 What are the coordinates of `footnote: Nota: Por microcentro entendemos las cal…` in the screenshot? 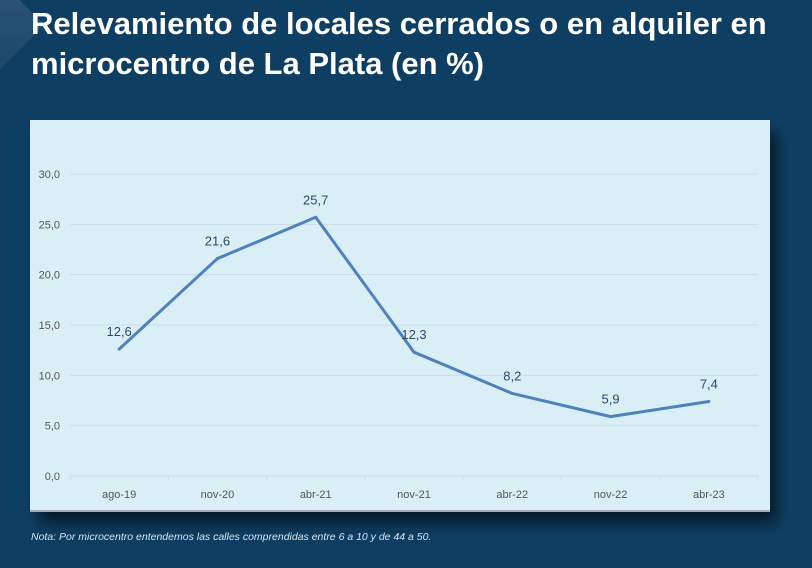 It's located at (231, 537).